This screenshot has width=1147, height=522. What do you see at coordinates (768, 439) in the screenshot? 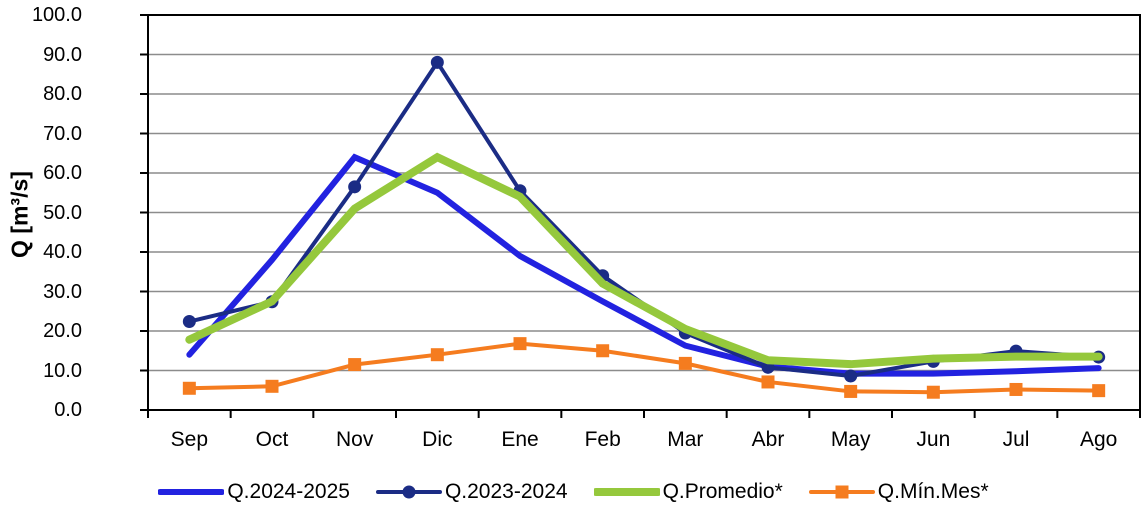
I see `x-axis-label: Abr` at bounding box center [768, 439].